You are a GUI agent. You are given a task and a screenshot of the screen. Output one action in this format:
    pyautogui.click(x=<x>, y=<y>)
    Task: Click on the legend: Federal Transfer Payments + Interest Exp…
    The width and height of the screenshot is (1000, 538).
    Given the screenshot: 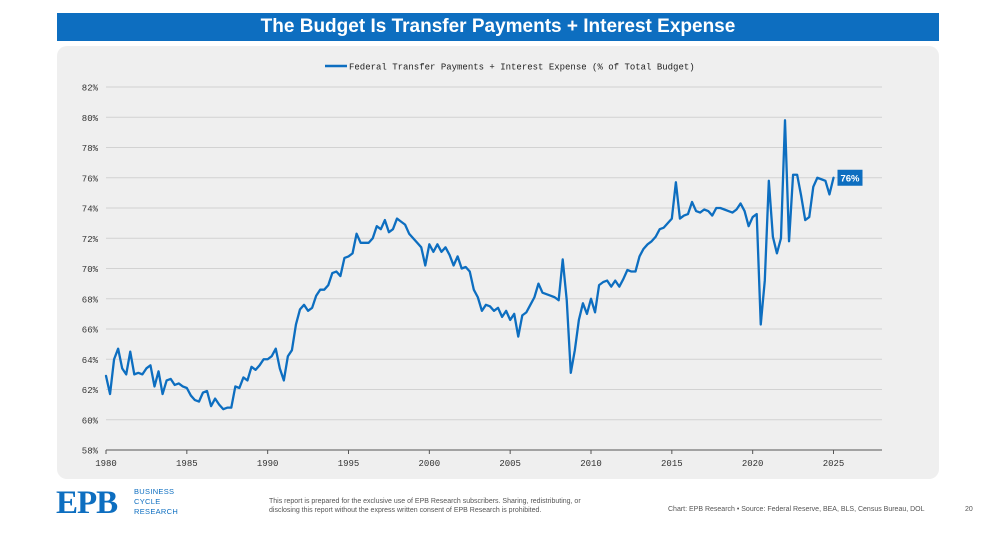 What is the action you would take?
    pyautogui.click(x=510, y=68)
    